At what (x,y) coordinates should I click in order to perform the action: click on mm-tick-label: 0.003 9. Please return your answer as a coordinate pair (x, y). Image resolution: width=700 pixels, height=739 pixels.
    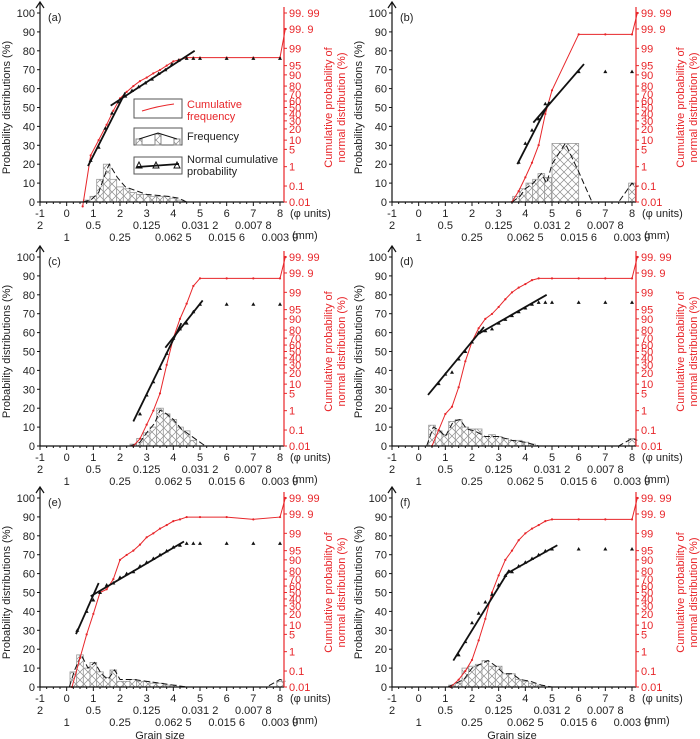
    Looking at the image, I should click on (280, 723).